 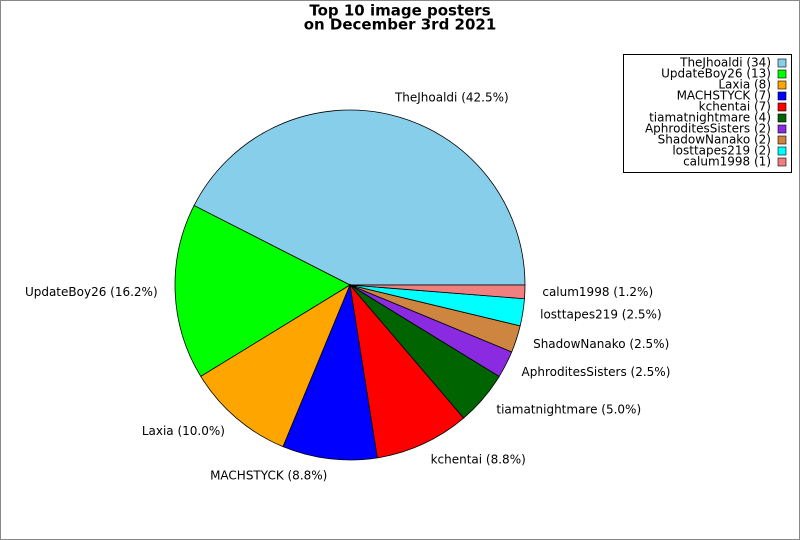 I want to click on chart-title: Top 10 image posters, so click(x=399, y=11).